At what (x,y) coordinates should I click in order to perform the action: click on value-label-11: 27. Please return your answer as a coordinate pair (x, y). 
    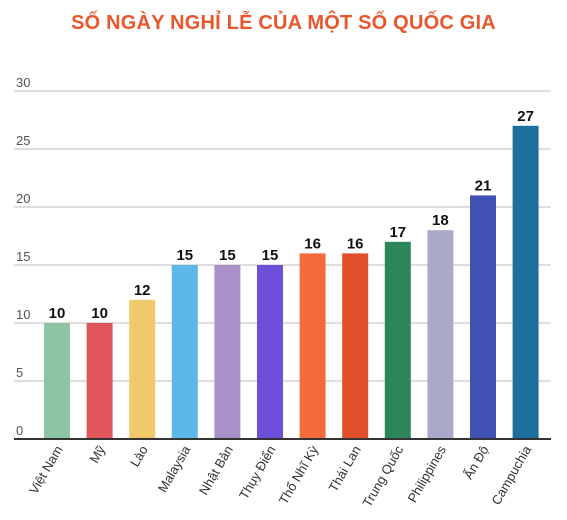
    Looking at the image, I should click on (525, 116).